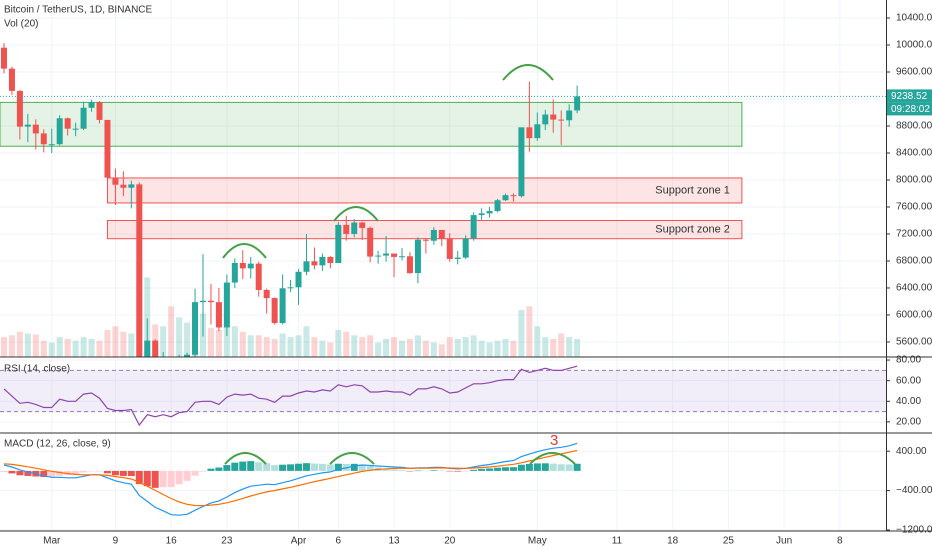  I want to click on annotation-number: 3, so click(554, 440).